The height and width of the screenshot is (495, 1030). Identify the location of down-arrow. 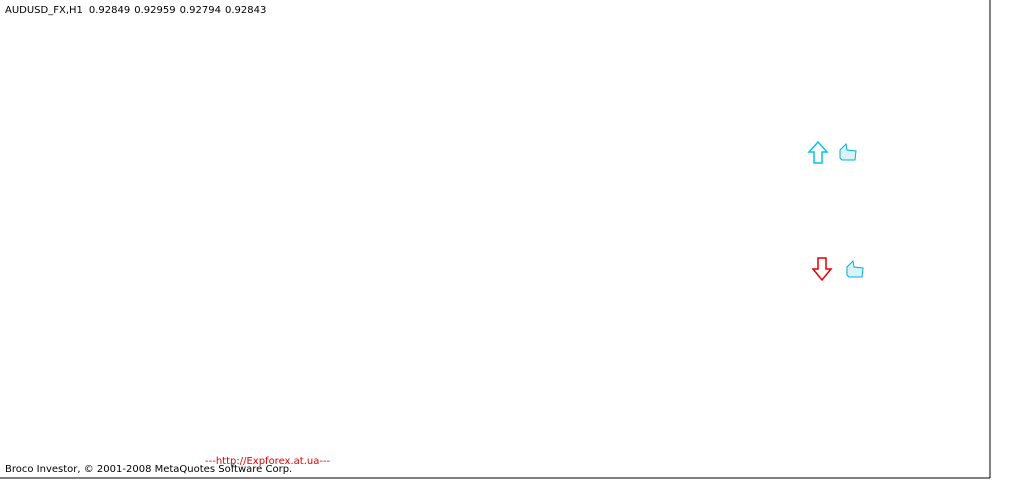
(822, 269).